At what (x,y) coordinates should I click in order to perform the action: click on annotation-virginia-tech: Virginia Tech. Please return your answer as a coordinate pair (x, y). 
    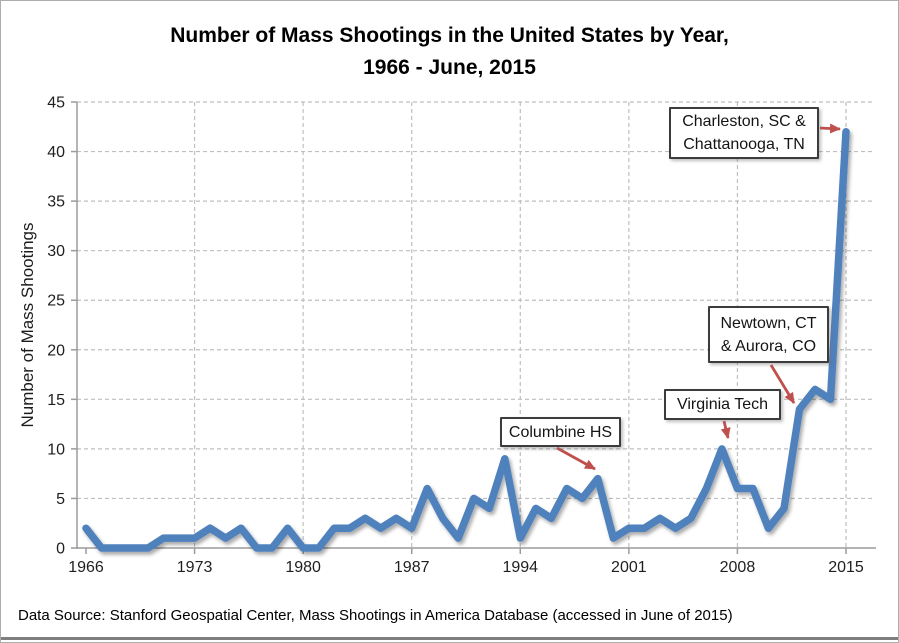
    Looking at the image, I should click on (722, 404).